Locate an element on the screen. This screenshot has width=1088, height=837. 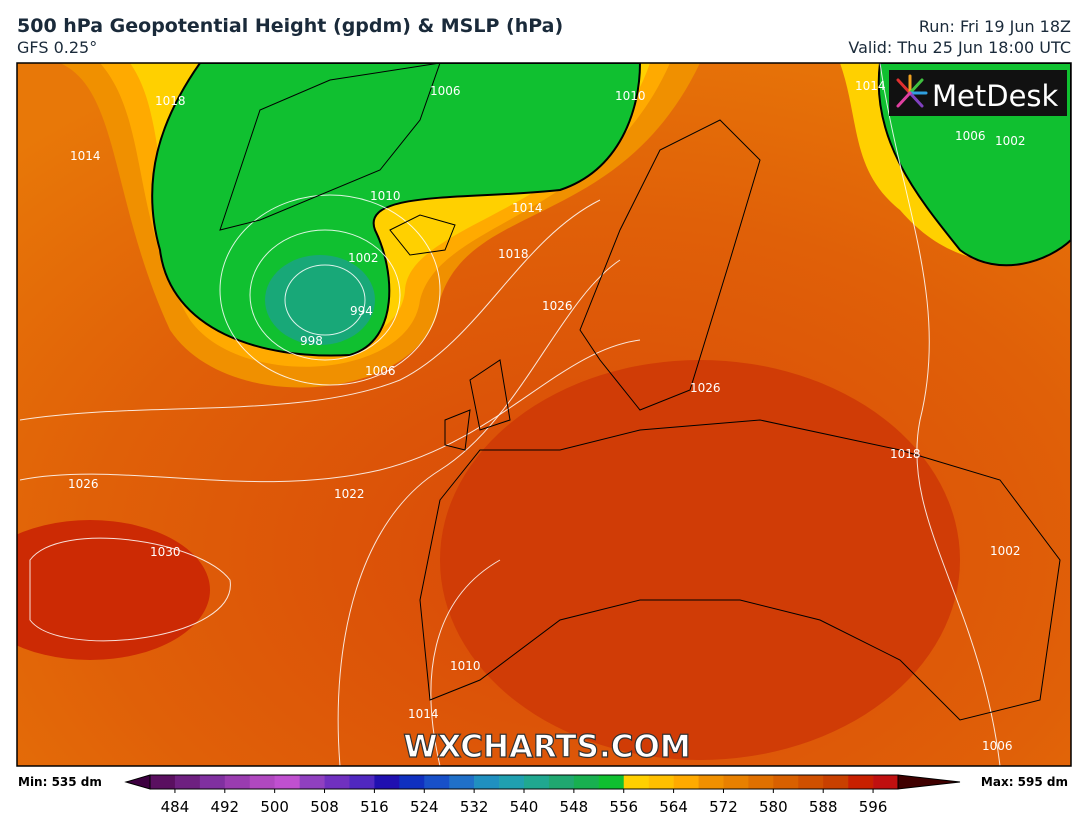
colorbar-tick-label: 484 is located at coordinates (175, 807).